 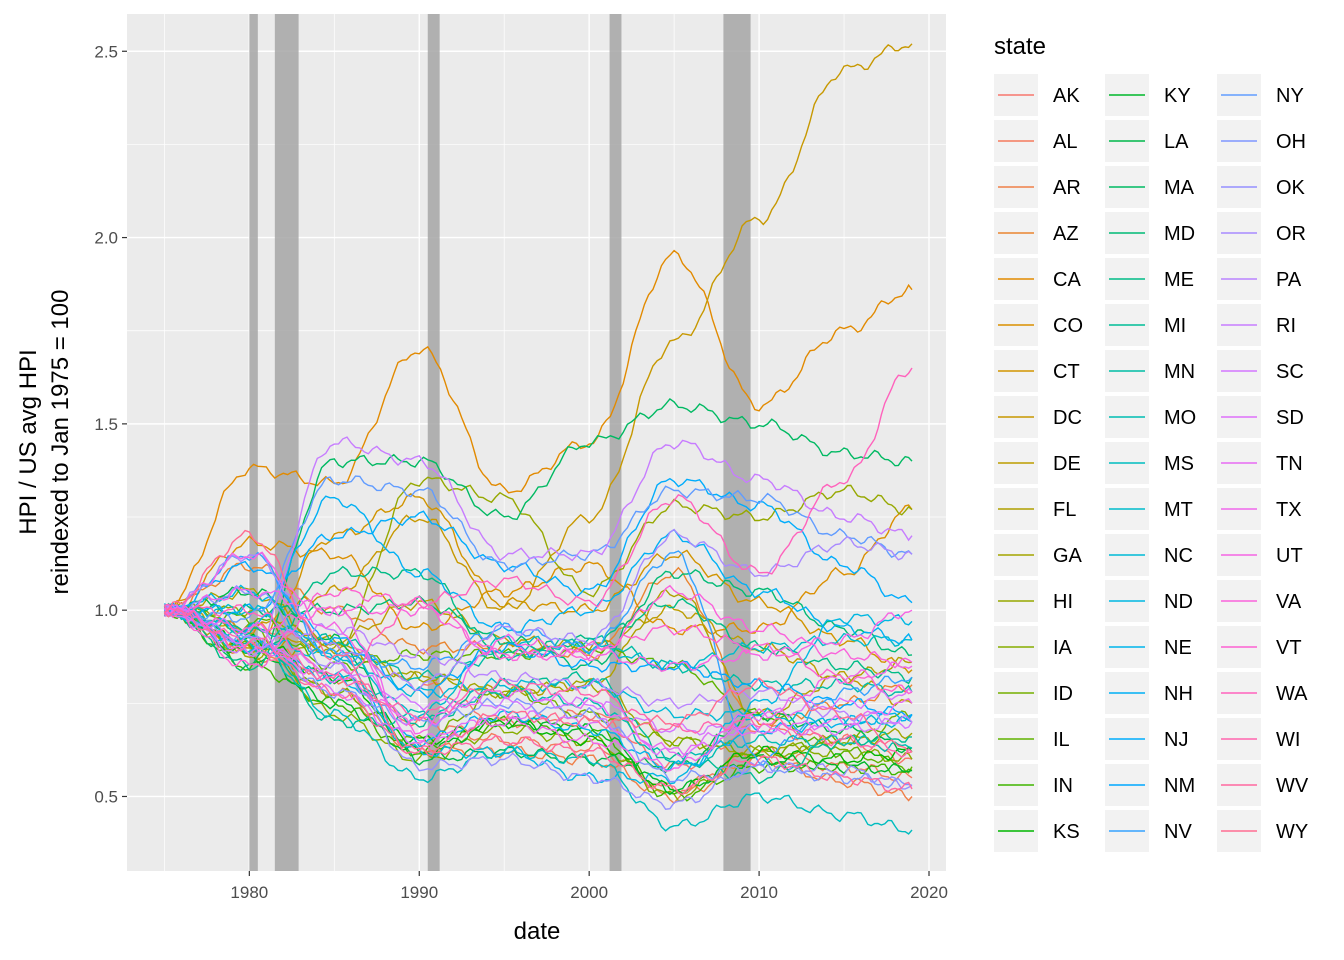 What do you see at coordinates (1179, 280) in the screenshot?
I see `legend-label: ME` at bounding box center [1179, 280].